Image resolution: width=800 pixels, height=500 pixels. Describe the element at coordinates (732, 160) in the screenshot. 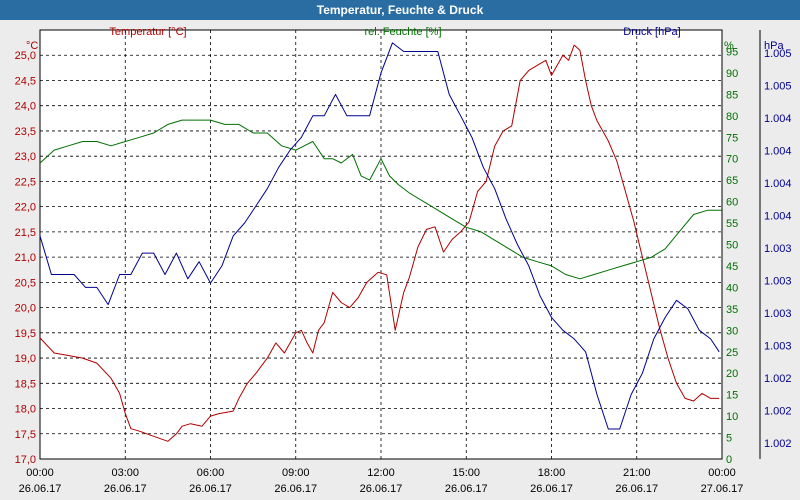

I see `humidity-tick-label: 70` at that location.